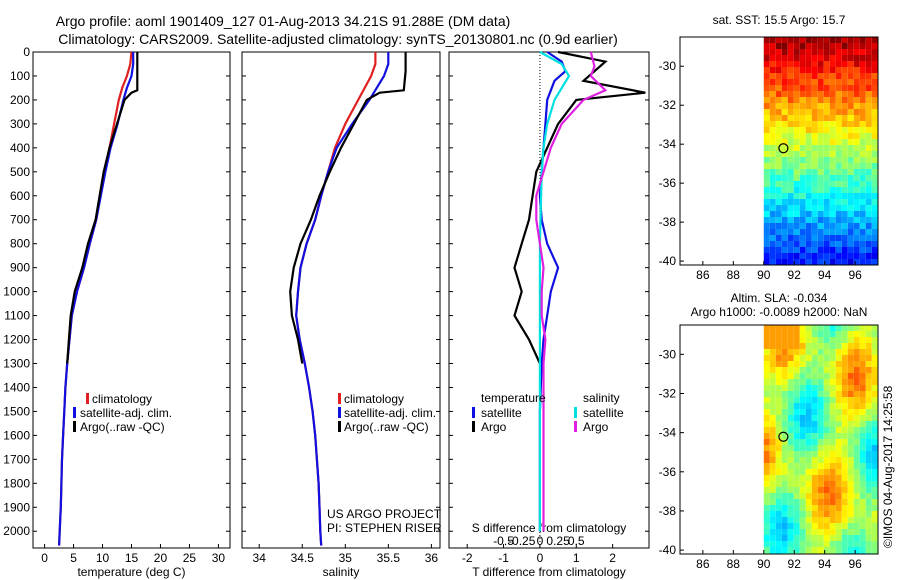 The height and width of the screenshot is (580, 900). Describe the element at coordinates (668, 105) in the screenshot. I see `y-tick-label: -32` at that location.